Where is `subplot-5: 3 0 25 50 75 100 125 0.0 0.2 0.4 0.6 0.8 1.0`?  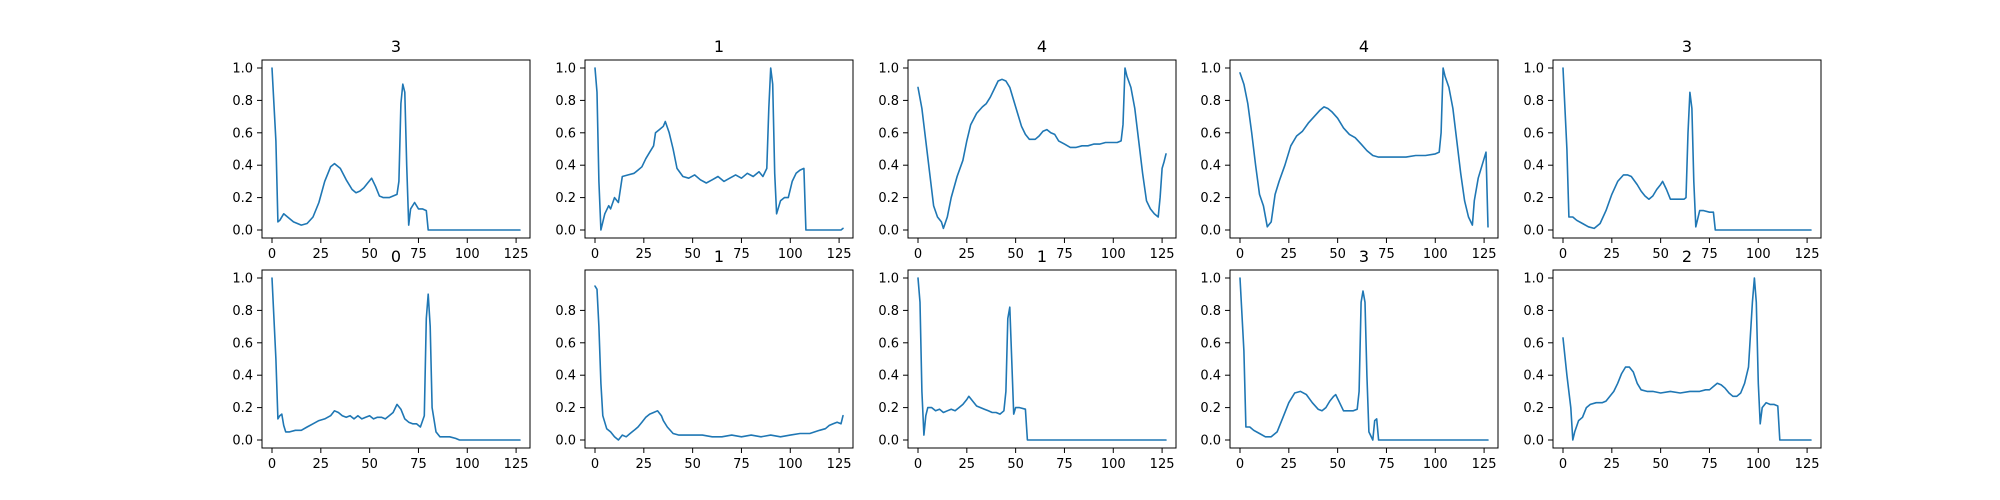
subplot-5: 3 0 25 50 75 100 125 0.0 0.2 0.4 0.6 0.8 1.0 is located at coordinates (1672, 149).